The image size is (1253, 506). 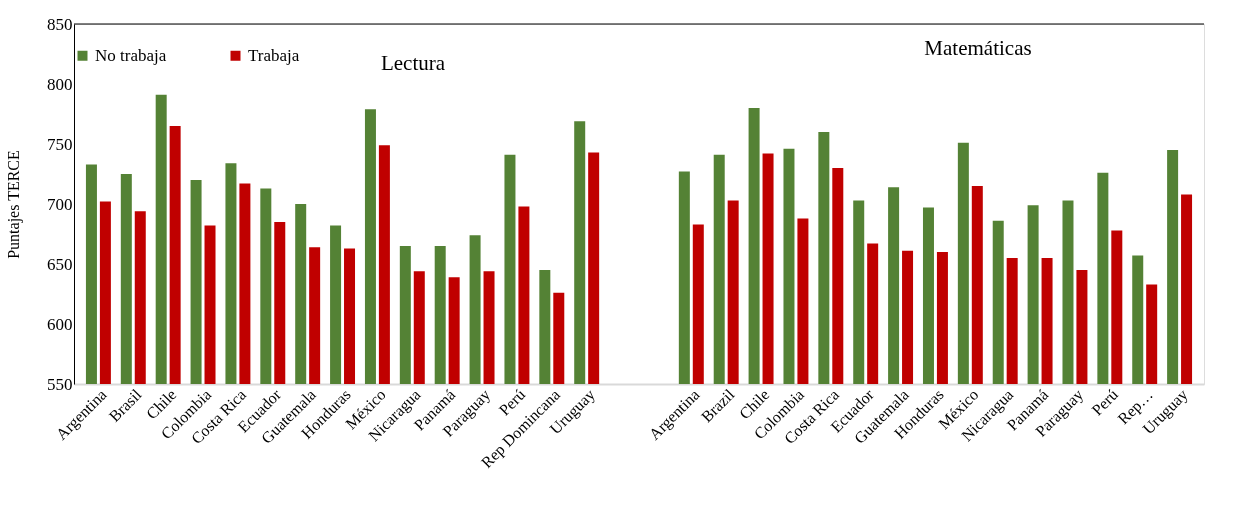 What do you see at coordinates (60, 144) in the screenshot?
I see `y-tick-label: 750` at bounding box center [60, 144].